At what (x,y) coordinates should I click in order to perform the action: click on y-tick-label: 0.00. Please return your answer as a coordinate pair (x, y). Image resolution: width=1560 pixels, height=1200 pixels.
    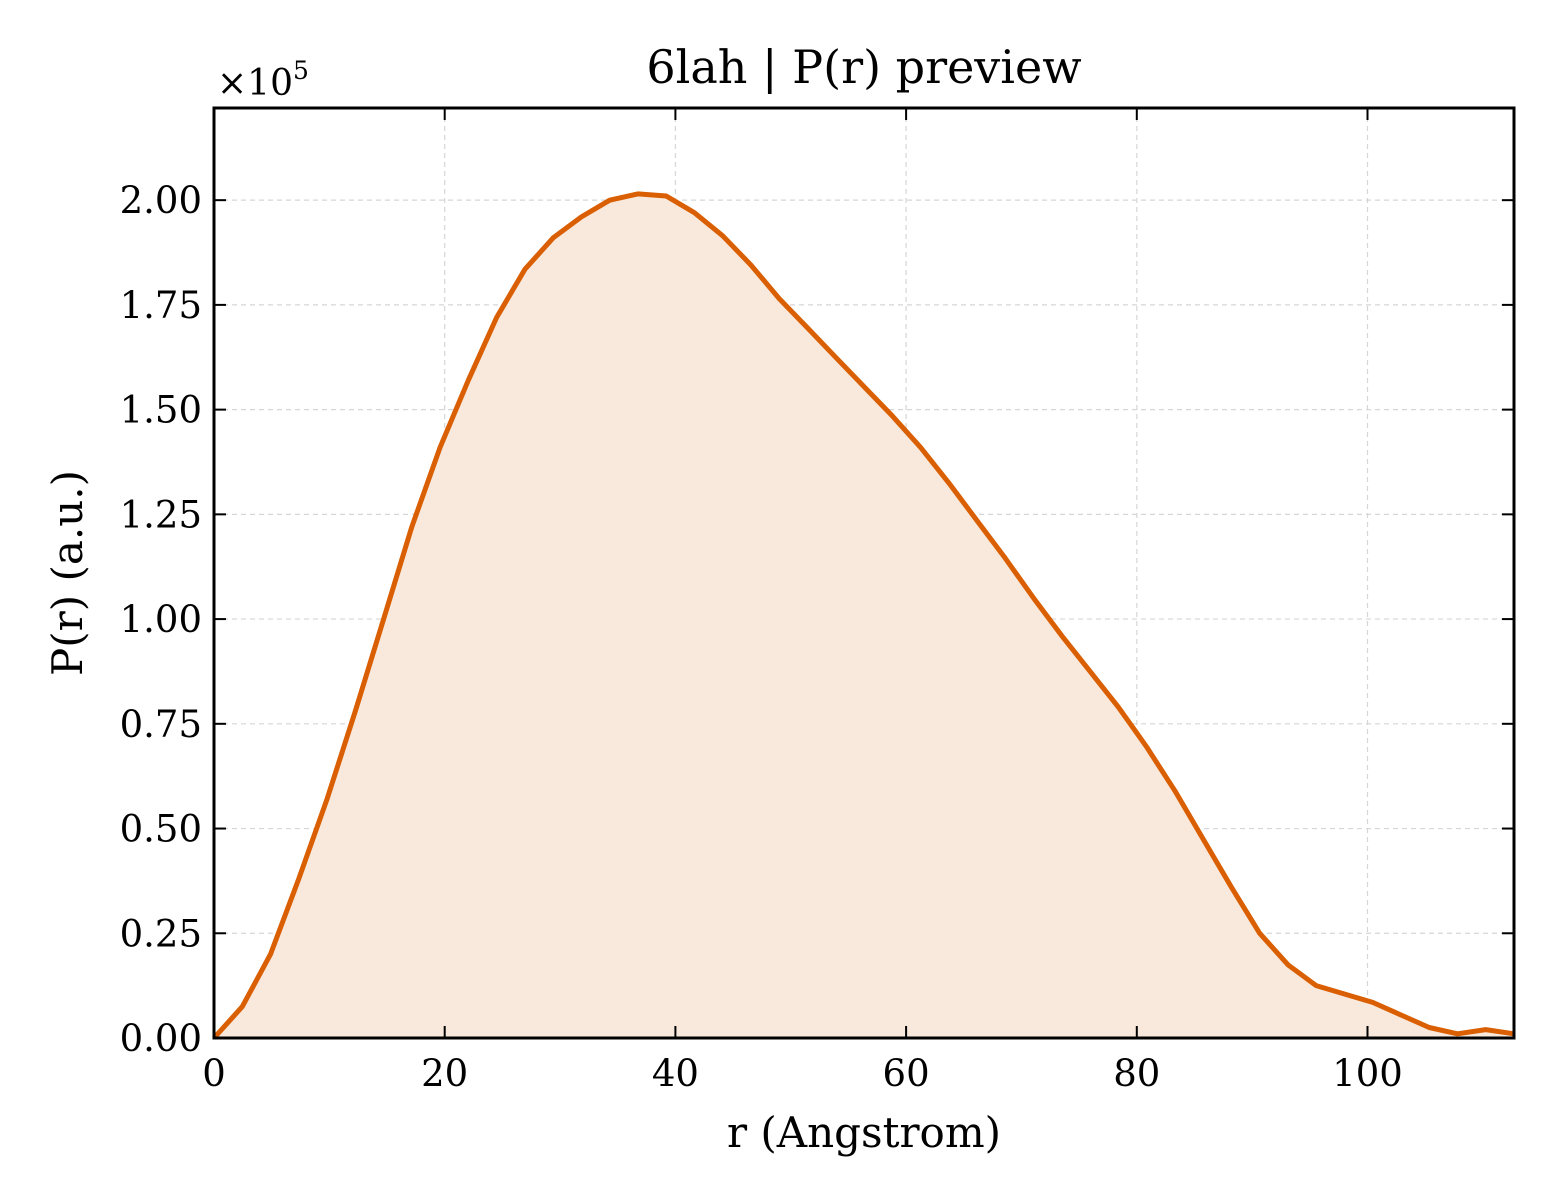
    Looking at the image, I should click on (161, 1038).